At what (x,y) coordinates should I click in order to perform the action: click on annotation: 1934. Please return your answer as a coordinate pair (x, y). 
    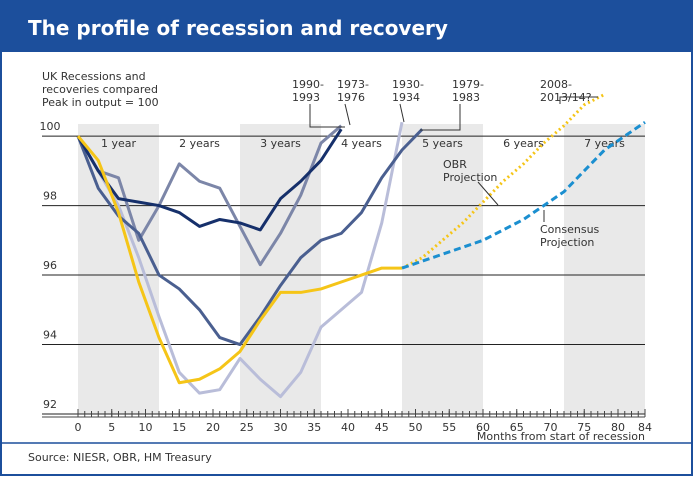
    Looking at the image, I should click on (406, 97).